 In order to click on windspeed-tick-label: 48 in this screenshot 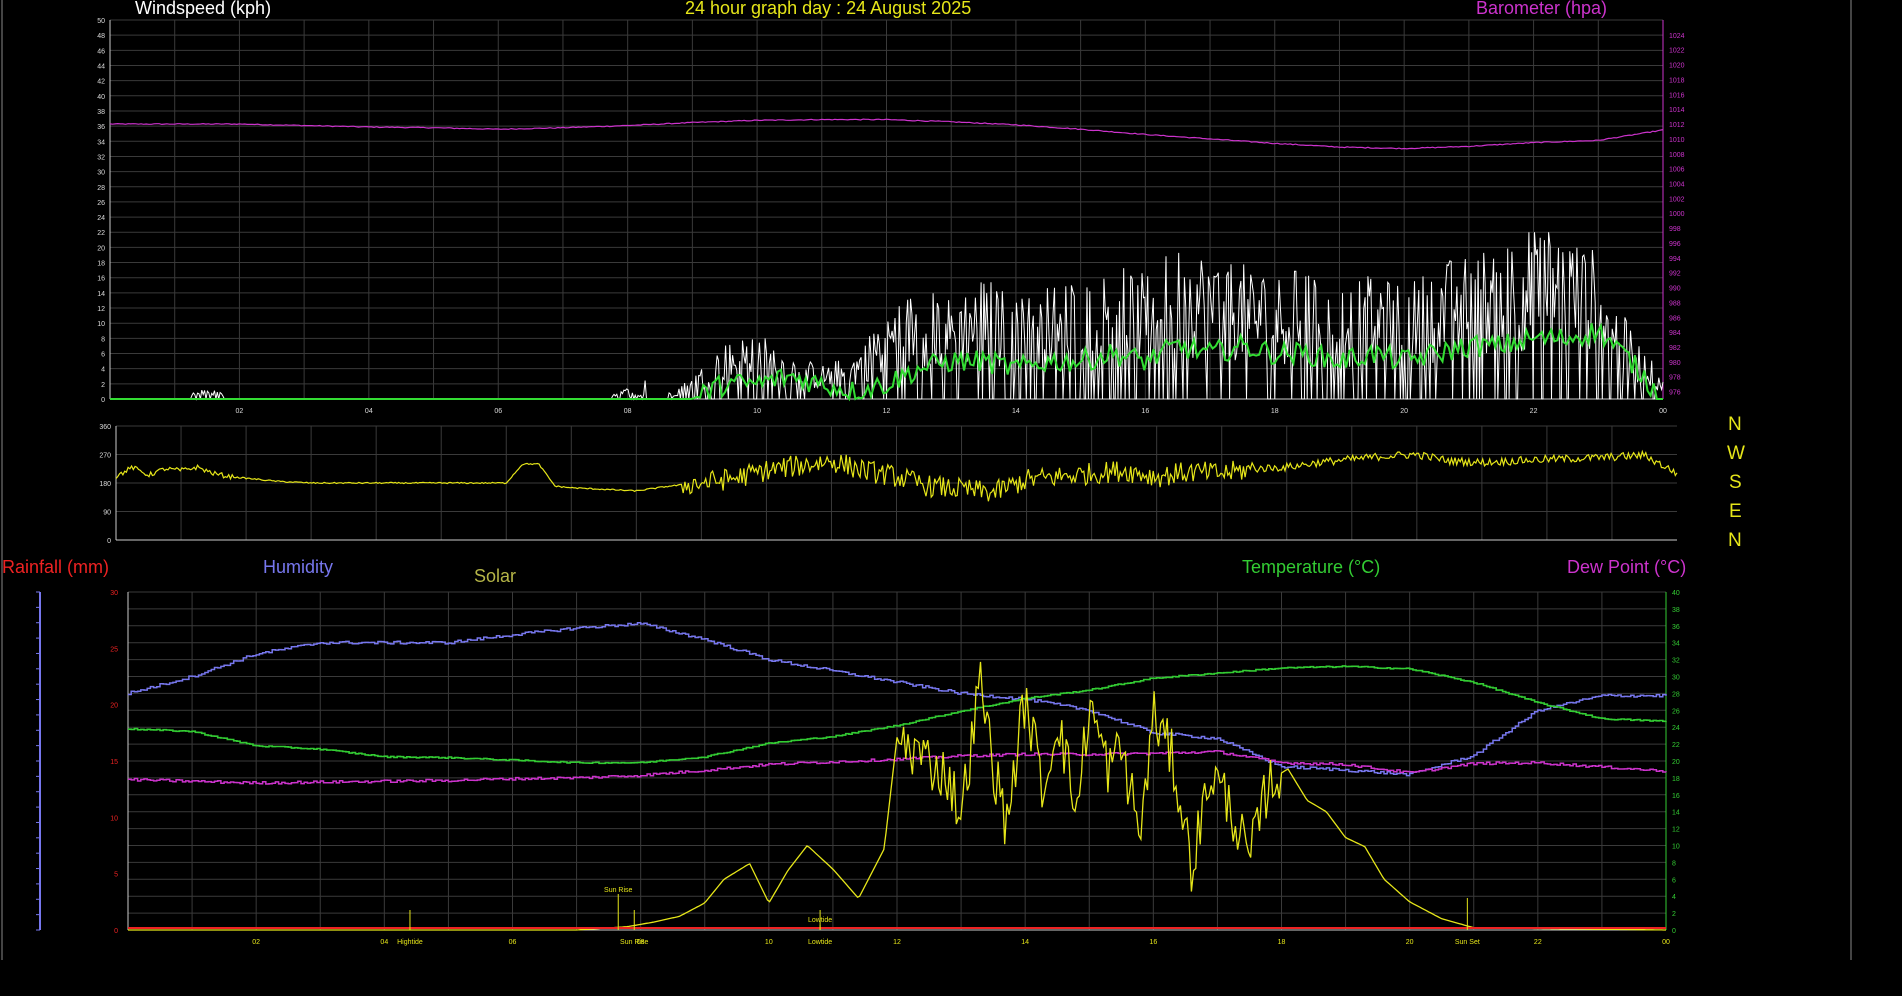, I will do `click(101, 36)`.